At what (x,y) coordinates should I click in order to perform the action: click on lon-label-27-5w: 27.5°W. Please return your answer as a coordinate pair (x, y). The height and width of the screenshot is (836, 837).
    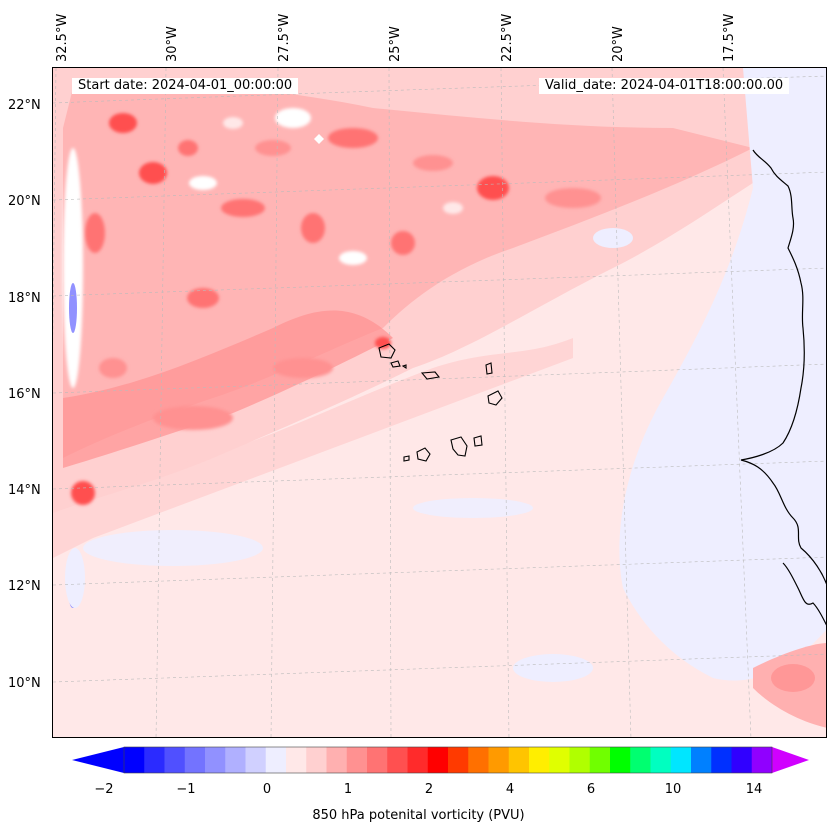
    Looking at the image, I should click on (284, 37).